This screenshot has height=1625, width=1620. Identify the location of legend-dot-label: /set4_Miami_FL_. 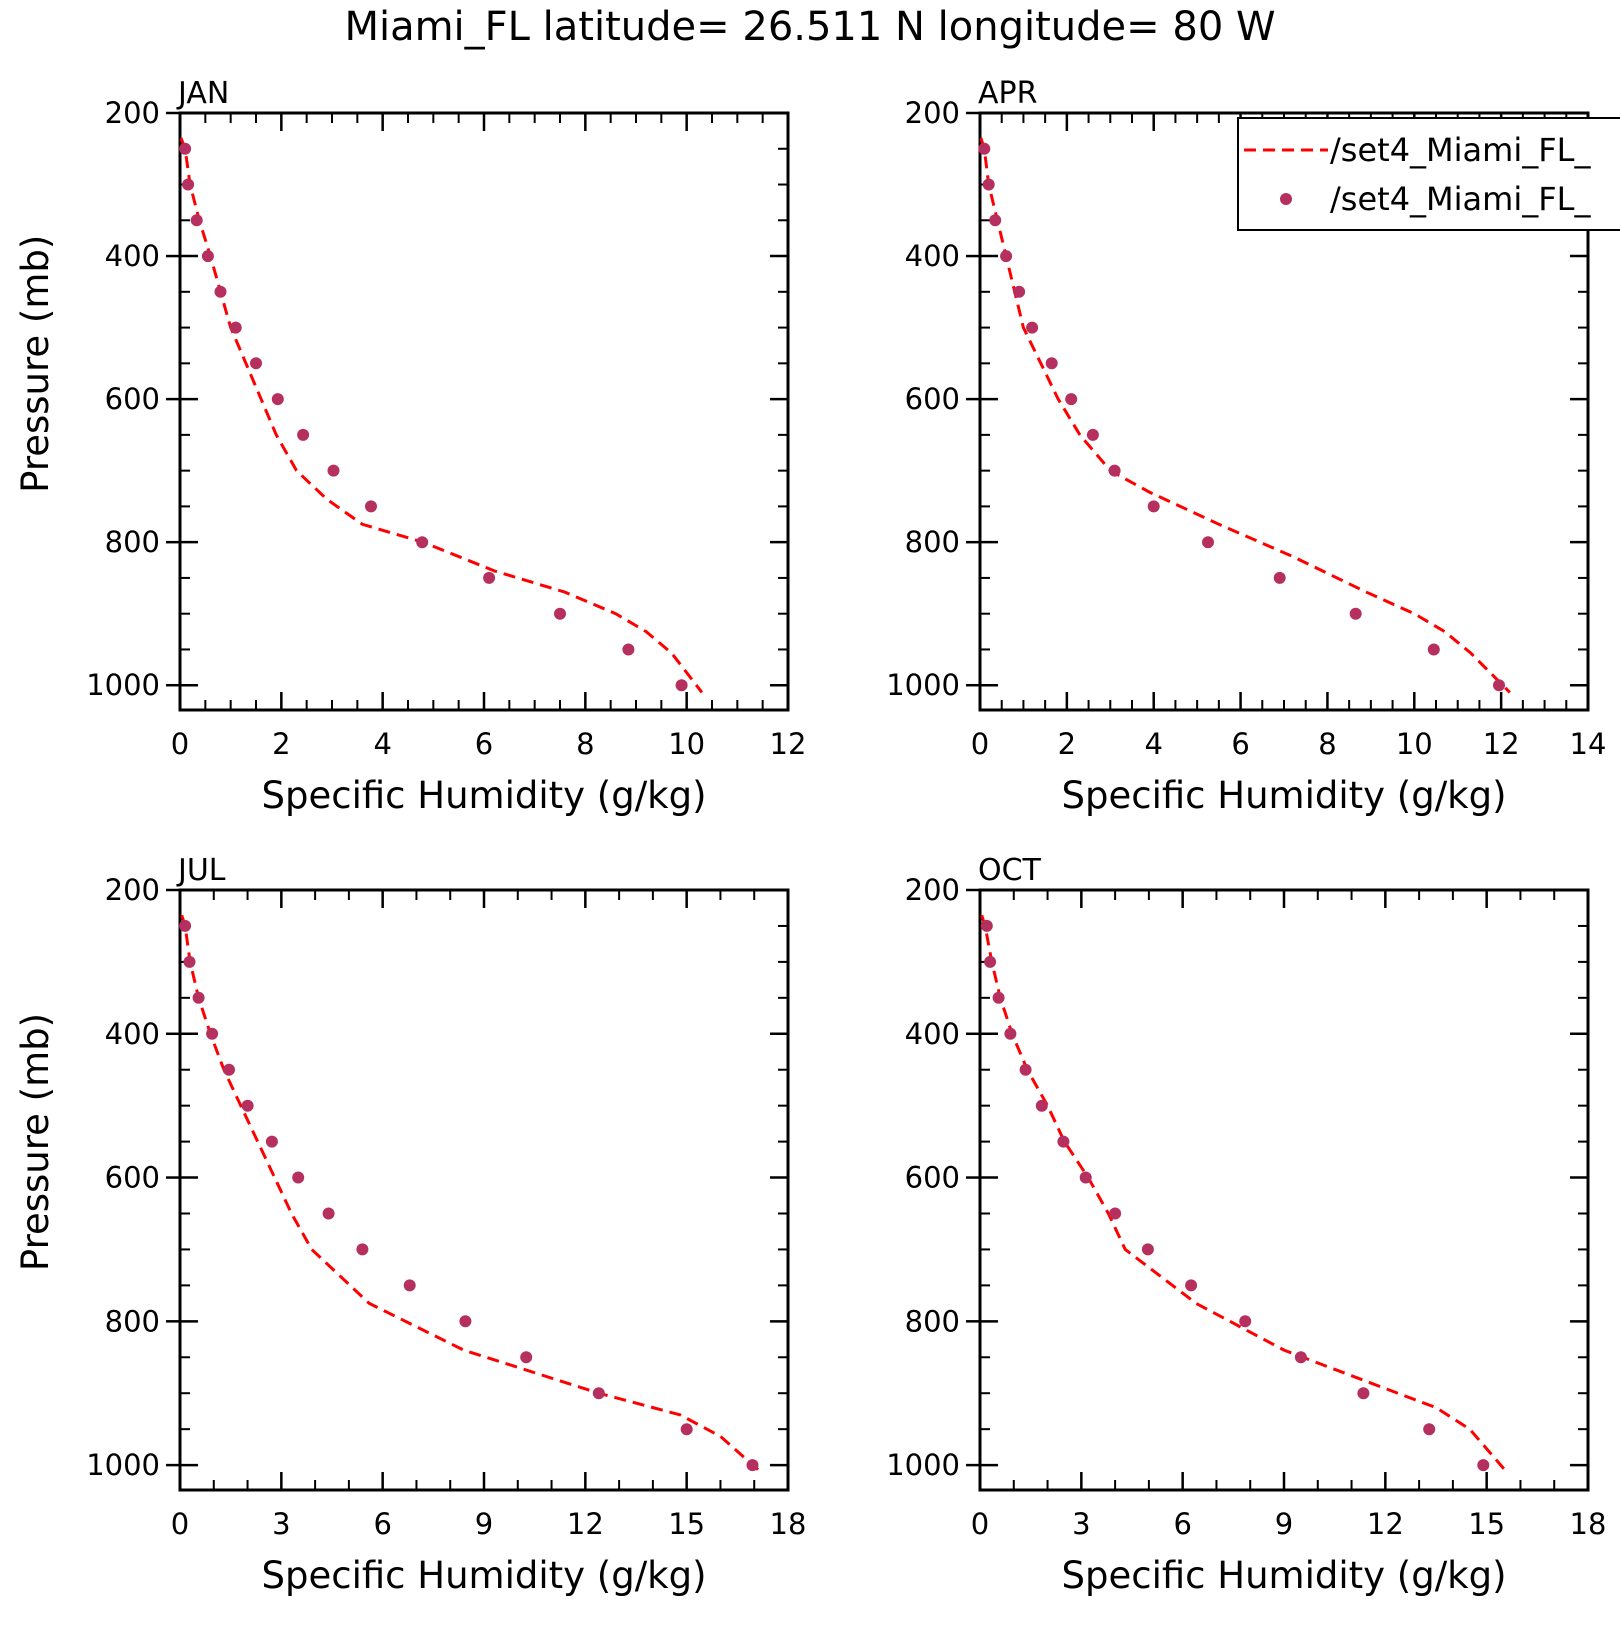
(1460, 199).